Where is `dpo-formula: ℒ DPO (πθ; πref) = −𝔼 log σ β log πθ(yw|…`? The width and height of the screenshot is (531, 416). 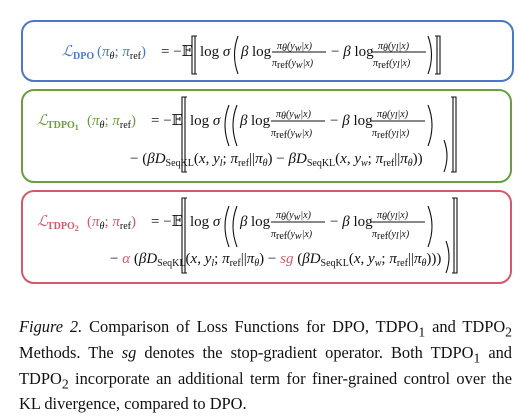
dpo-formula: ℒ DPO (πθ; πref) = −𝔼 log σ β log πθ(yw|… is located at coordinates (251, 55).